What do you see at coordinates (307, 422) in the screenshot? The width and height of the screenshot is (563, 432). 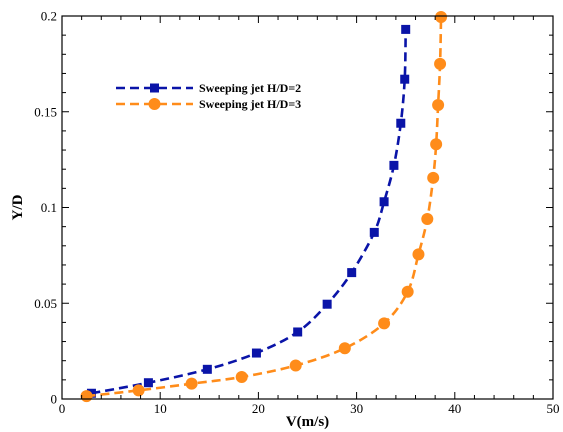 I see `x-axis-title: V(m/s)` at bounding box center [307, 422].